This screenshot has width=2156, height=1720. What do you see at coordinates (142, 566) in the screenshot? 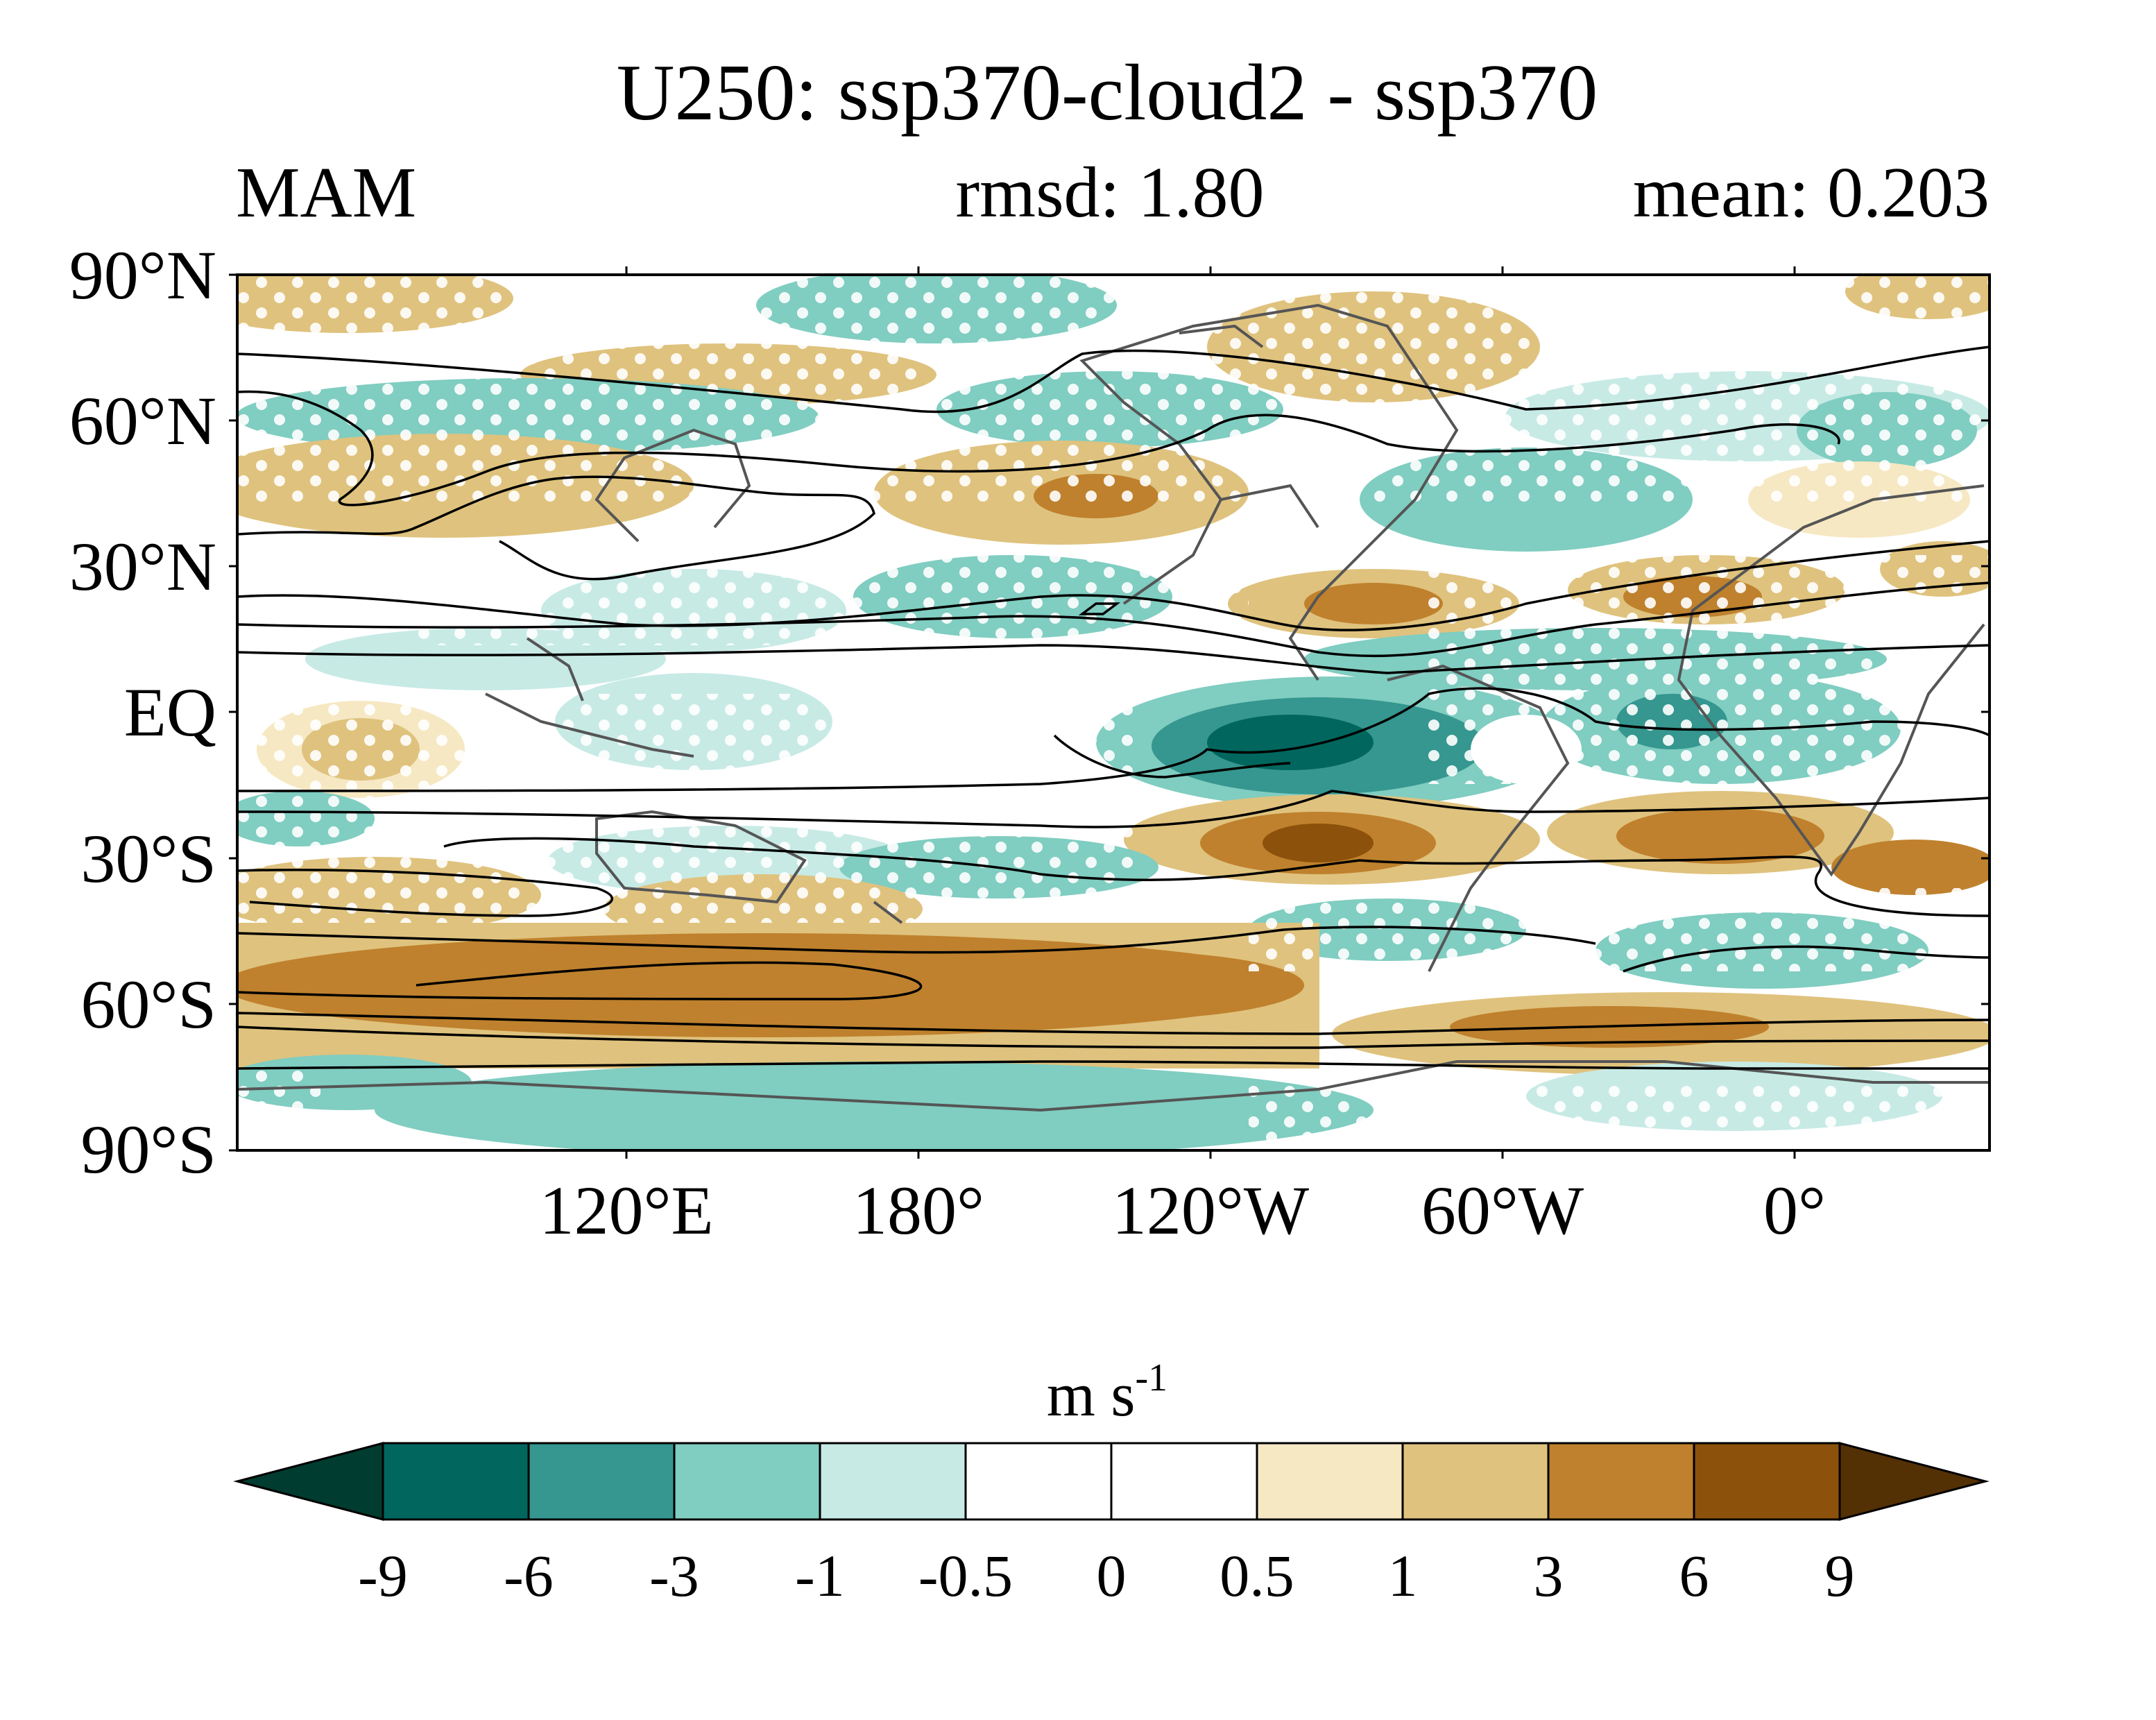
I see `lat-label: 30°N` at bounding box center [142, 566].